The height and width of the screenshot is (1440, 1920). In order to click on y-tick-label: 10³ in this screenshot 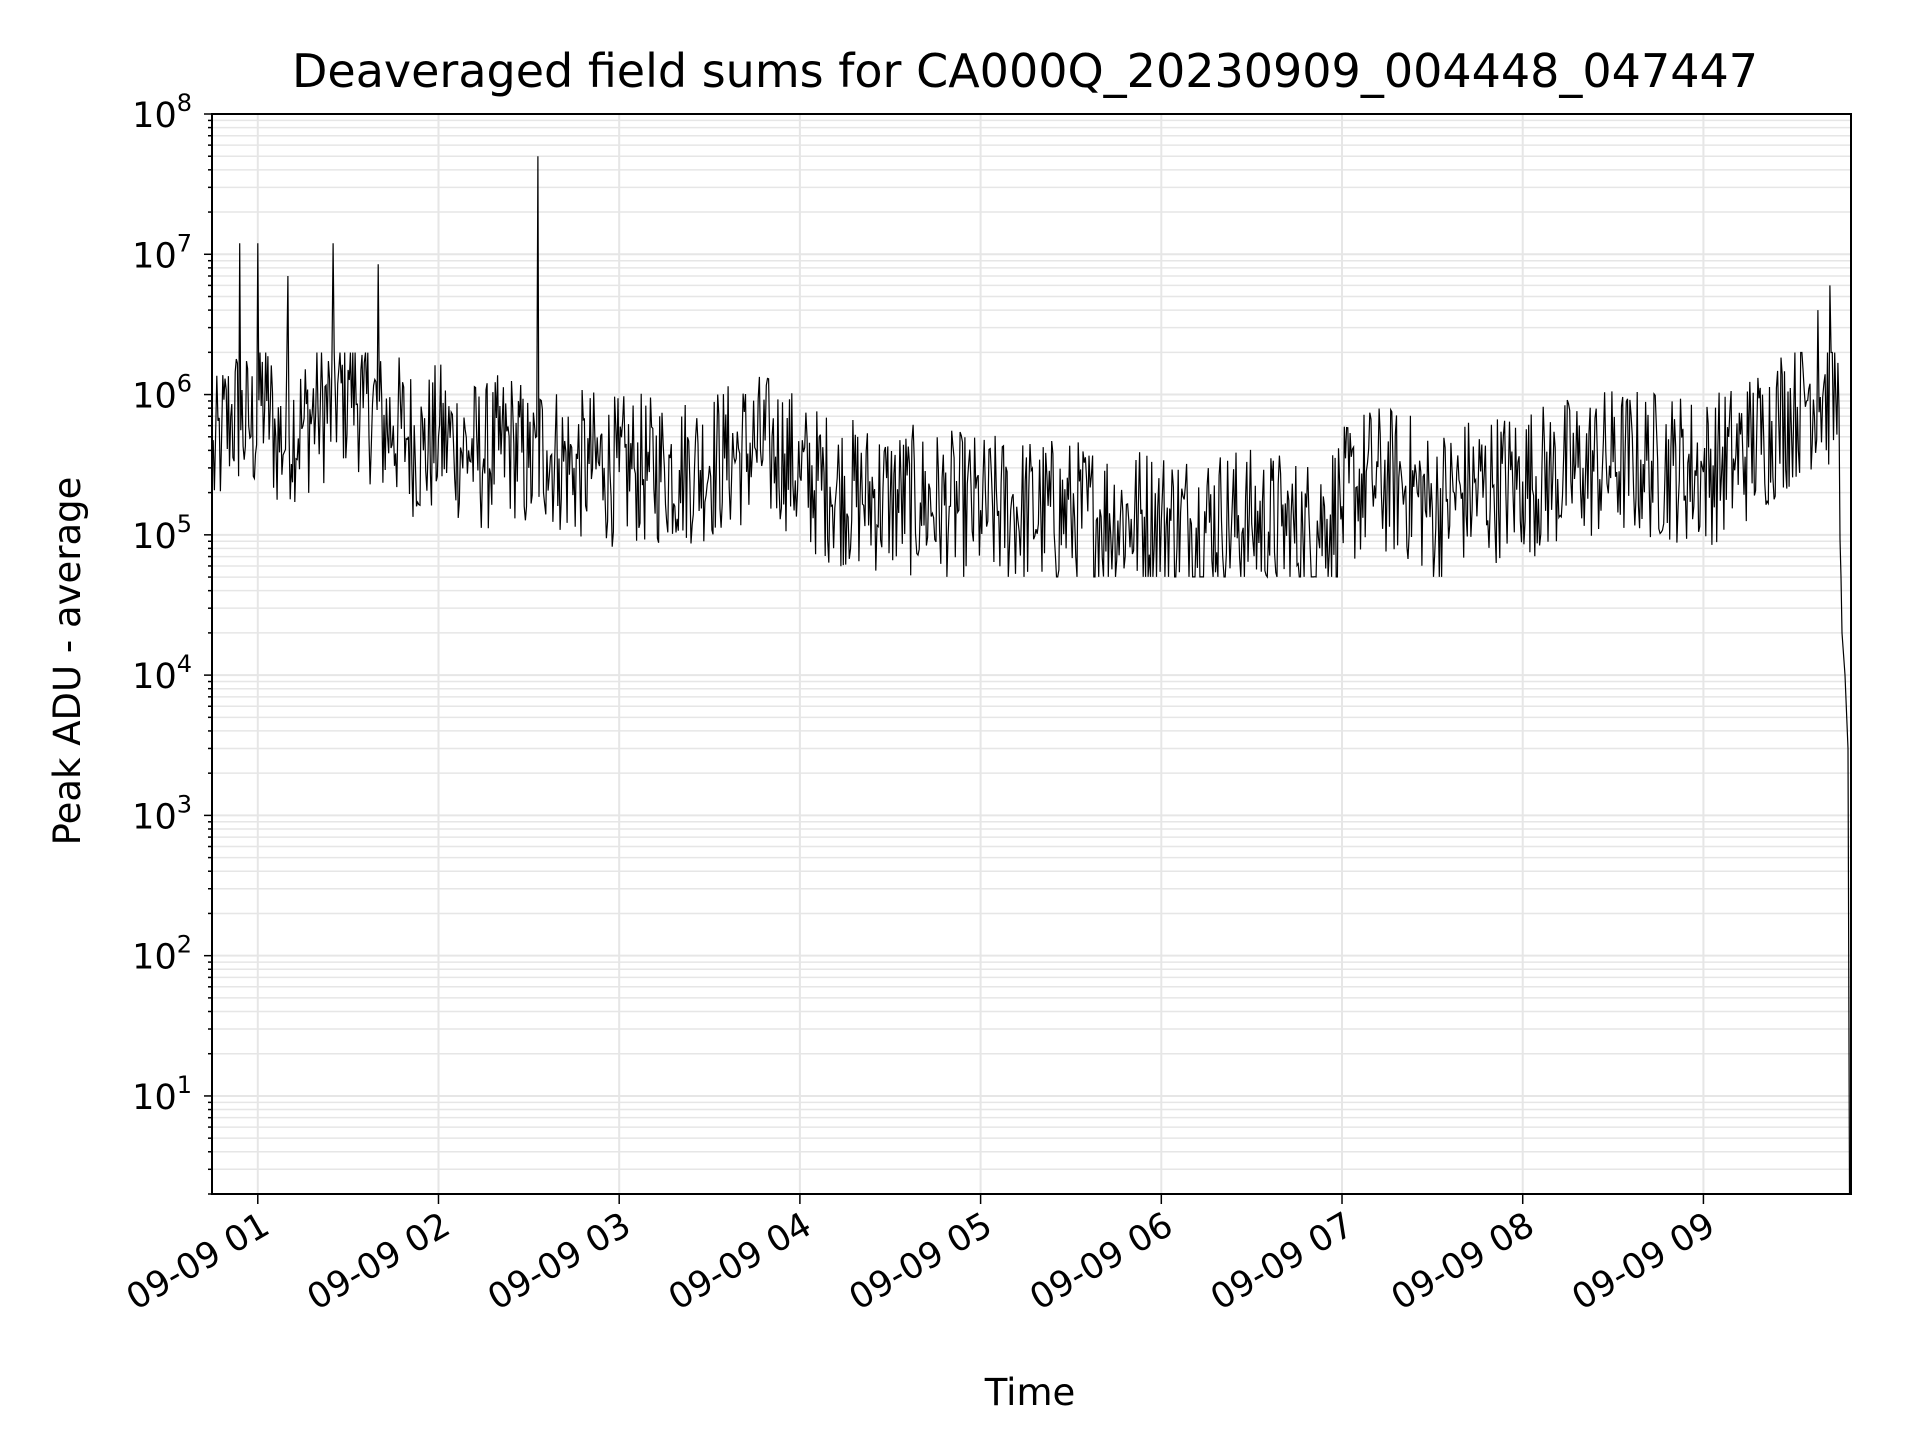, I will do `click(162, 813)`.